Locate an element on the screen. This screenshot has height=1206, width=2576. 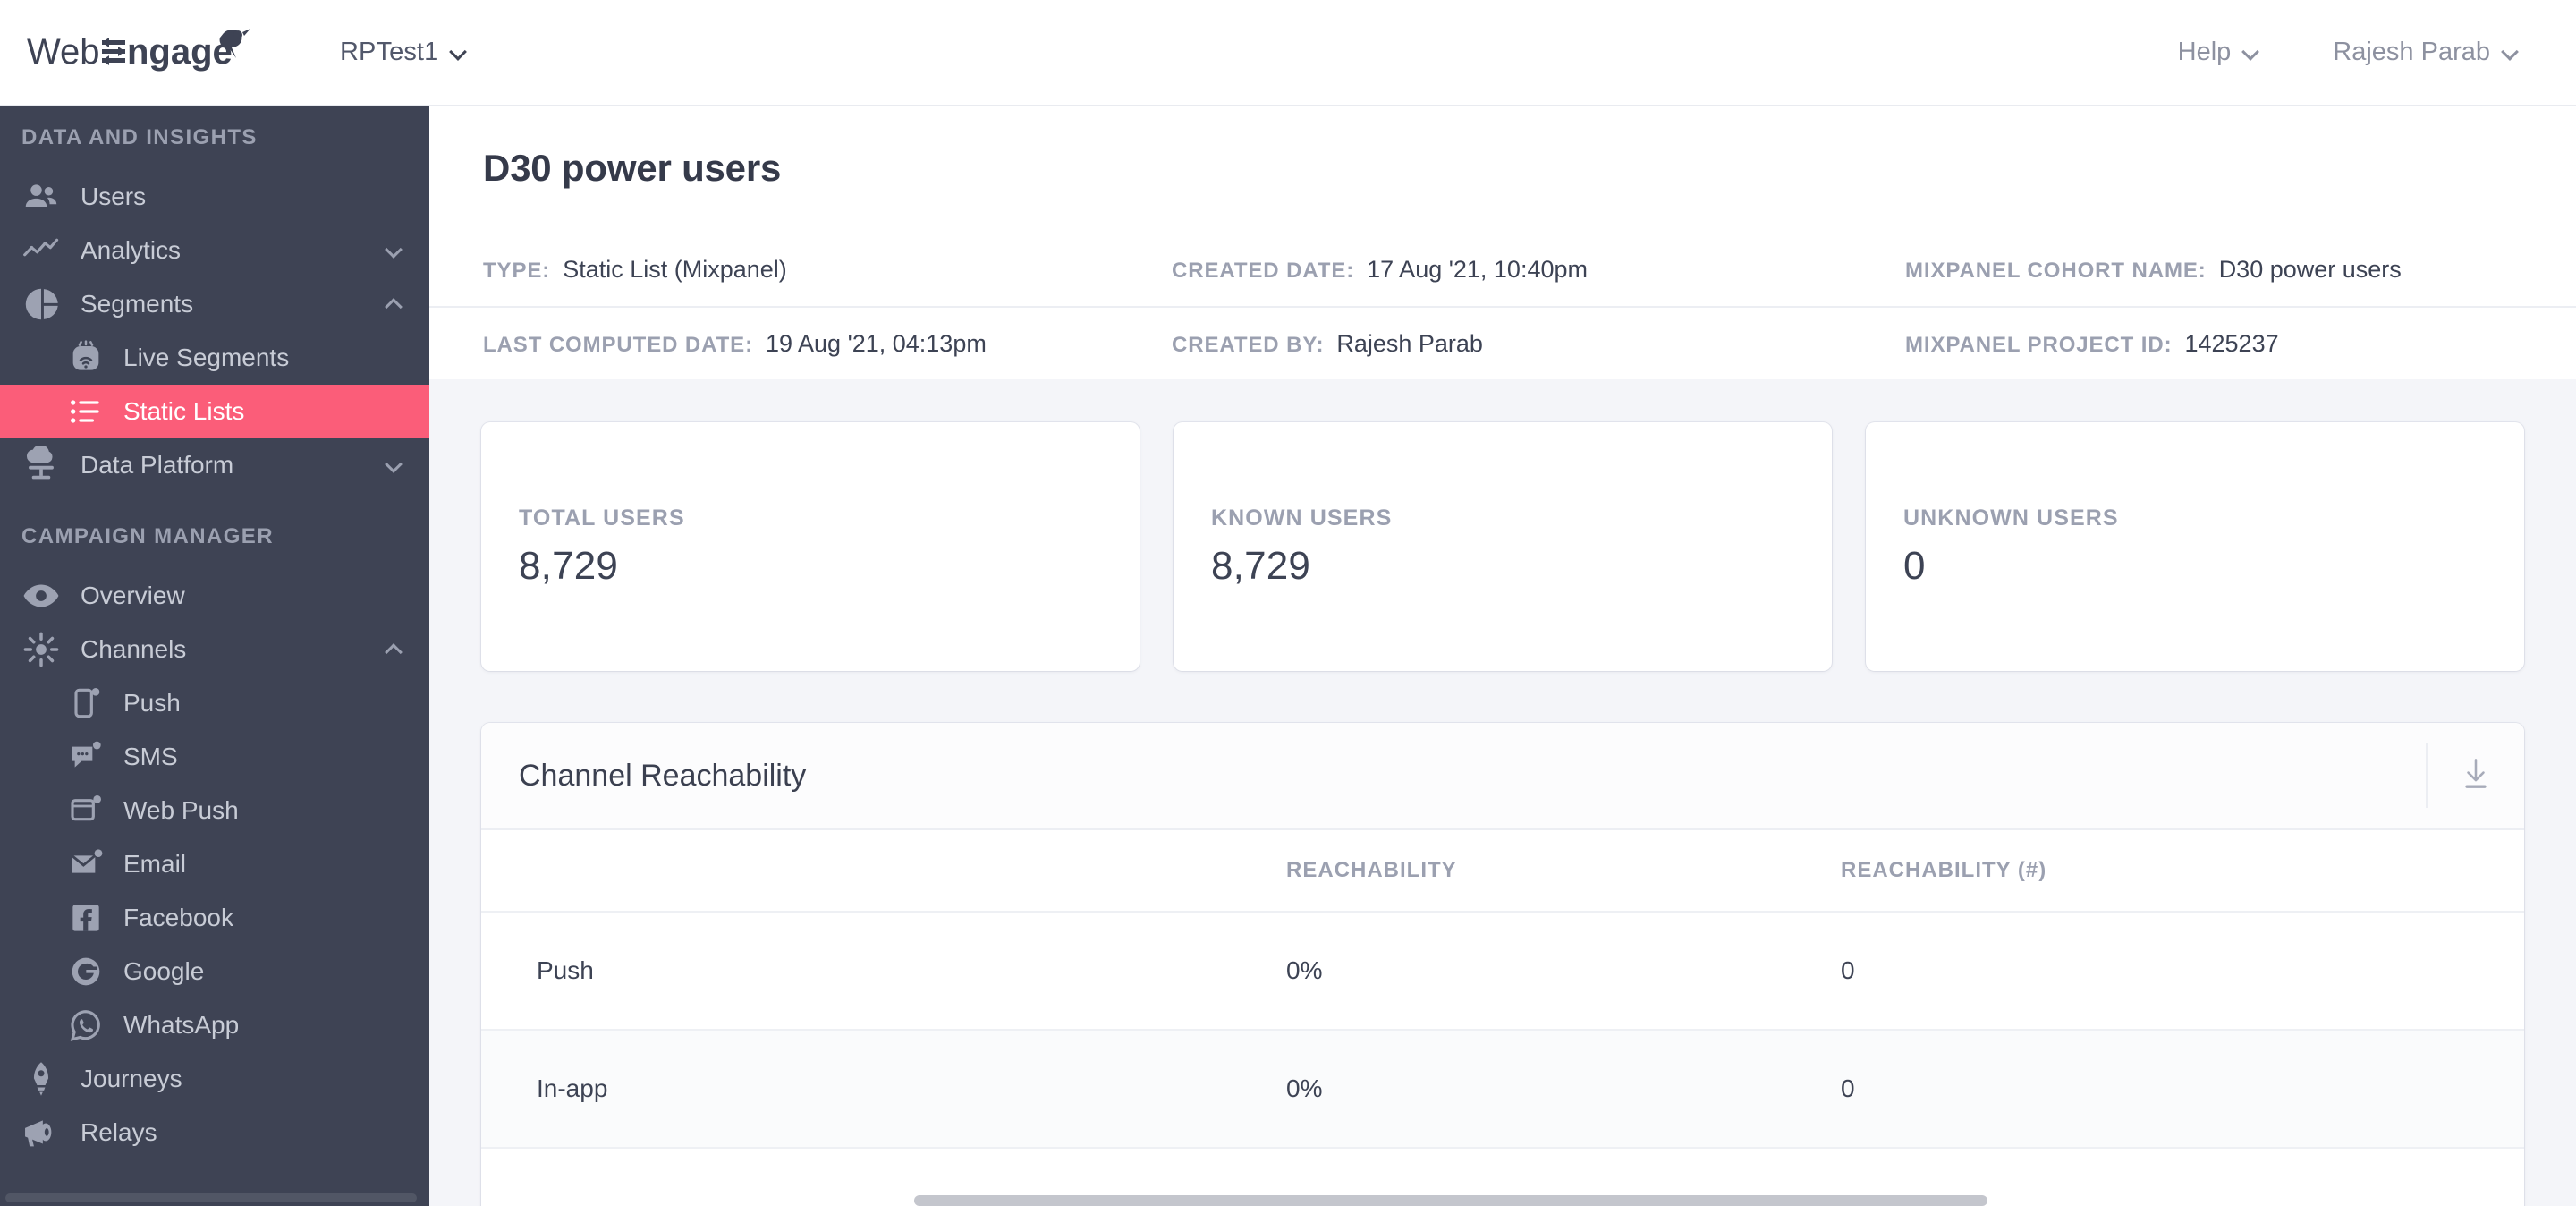
sidebar-item-facebook: Facebook is located at coordinates (214, 918).